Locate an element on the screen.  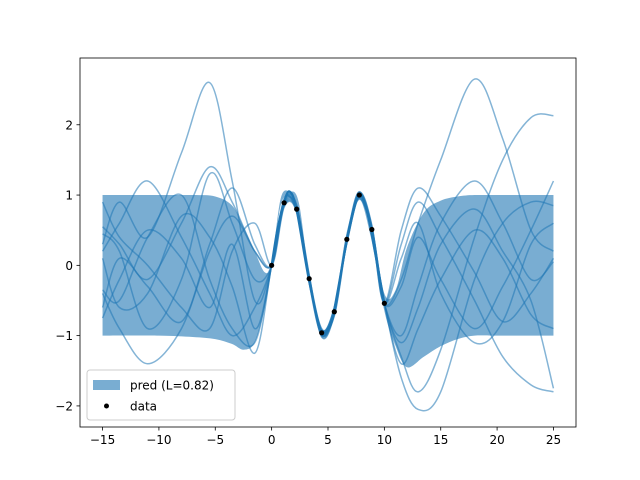
mean-line is located at coordinates (328, 263).